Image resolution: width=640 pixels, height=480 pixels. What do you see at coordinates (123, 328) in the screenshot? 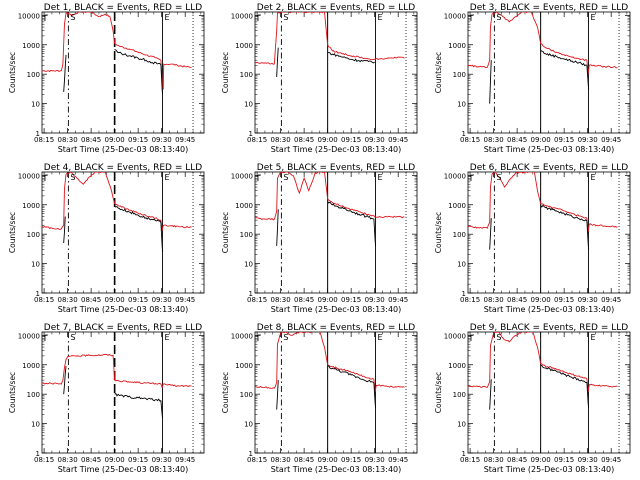
I see `panel-title: Det 7, BLACK = Events, RED = LLD` at bounding box center [123, 328].